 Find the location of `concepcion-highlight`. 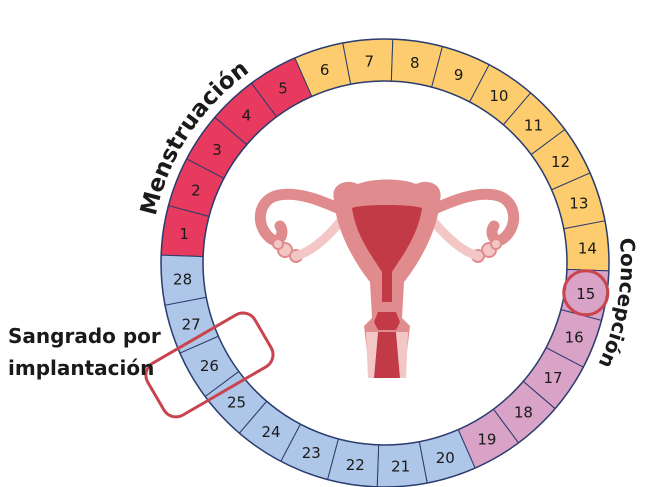

concepcion-highlight is located at coordinates (586, 293).